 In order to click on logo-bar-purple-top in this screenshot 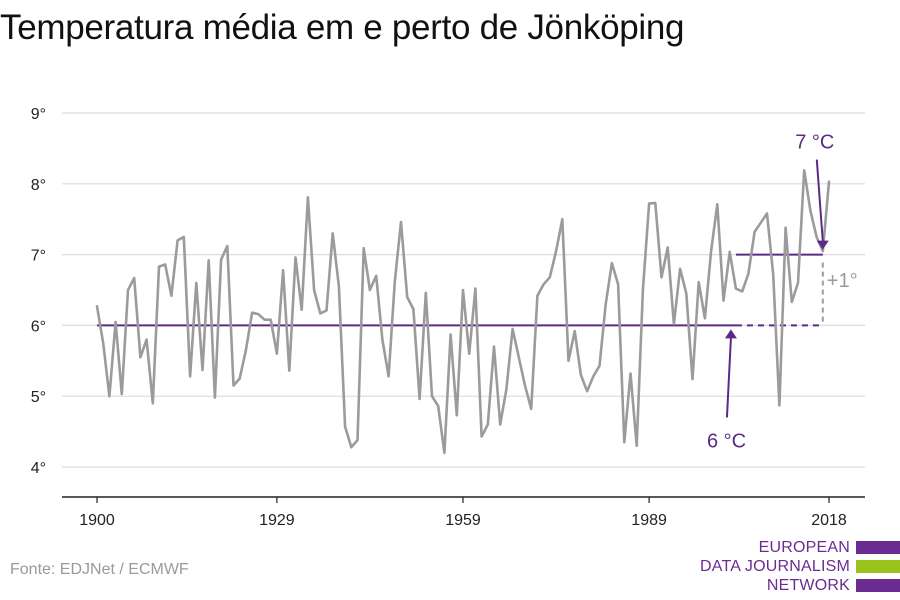, I will do `click(878, 547)`.